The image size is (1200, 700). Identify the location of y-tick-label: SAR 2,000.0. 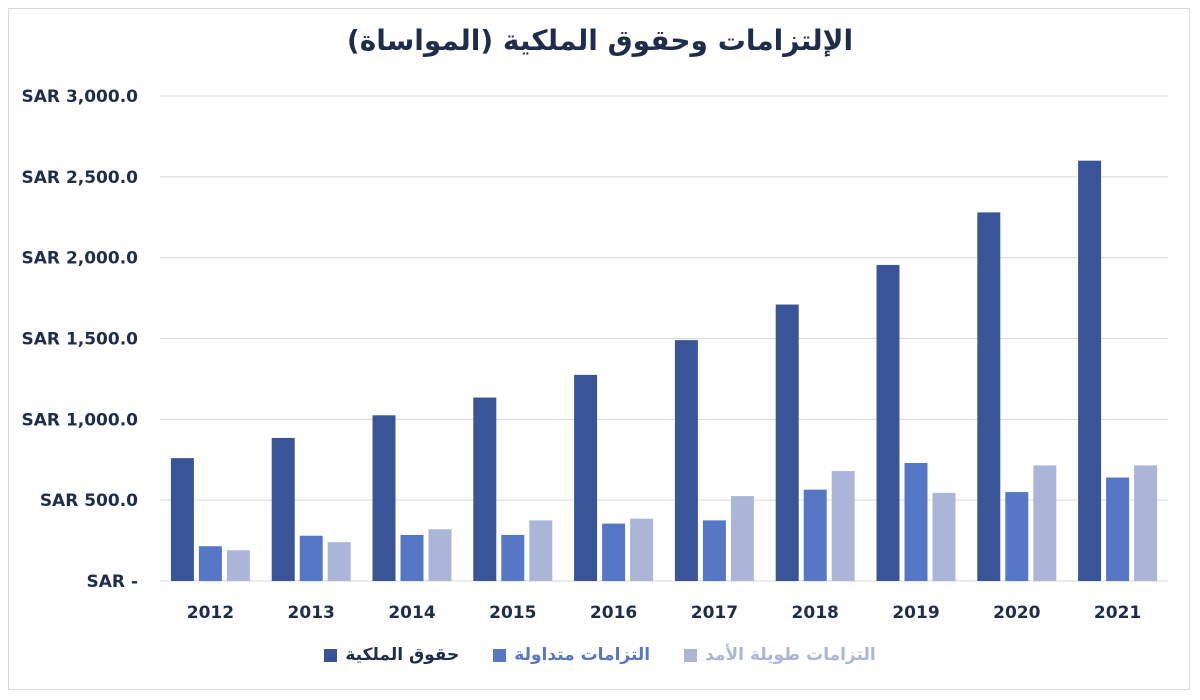
(80, 259).